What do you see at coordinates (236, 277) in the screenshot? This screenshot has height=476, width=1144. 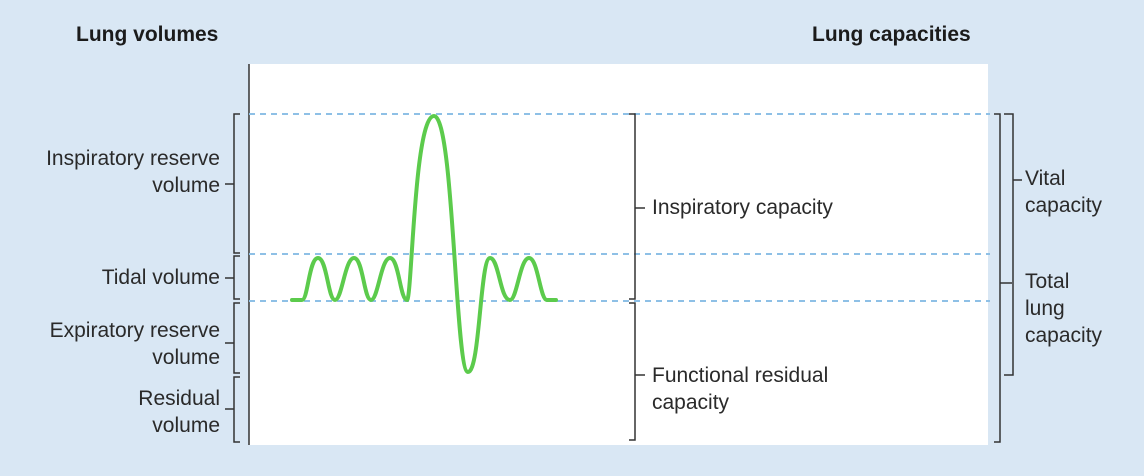 I see `bracket-tidal` at bounding box center [236, 277].